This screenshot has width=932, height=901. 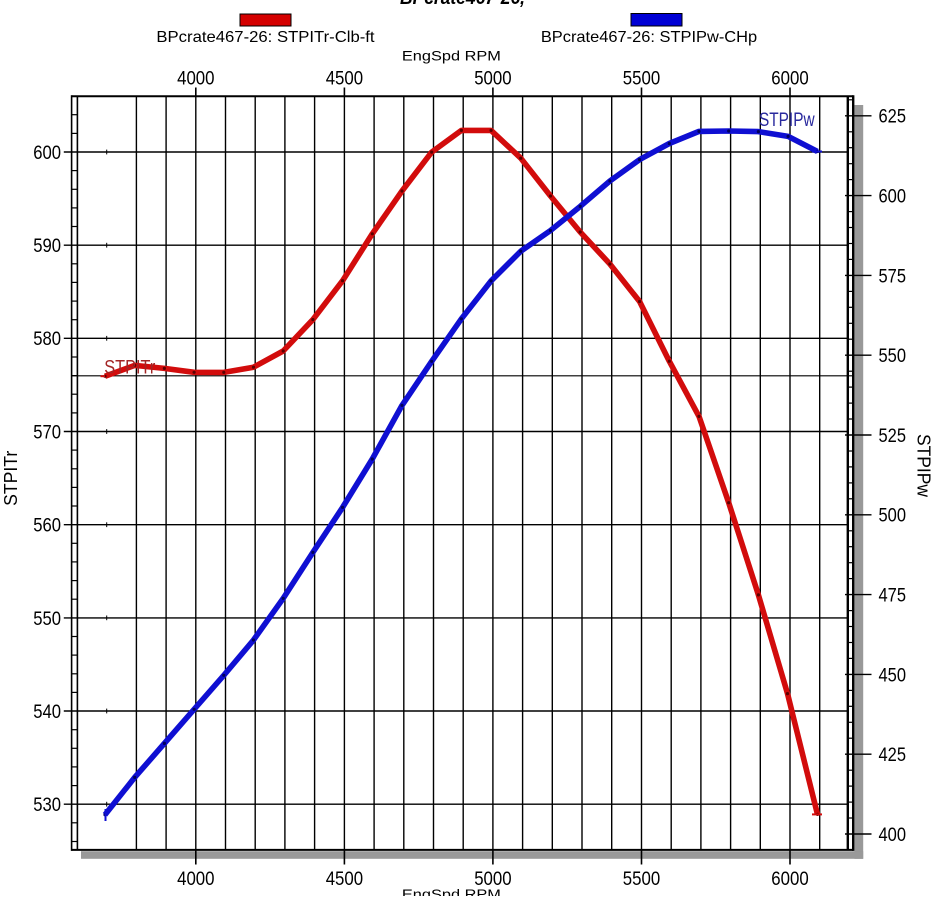 I want to click on svg-text: 590, so click(x=47, y=246).